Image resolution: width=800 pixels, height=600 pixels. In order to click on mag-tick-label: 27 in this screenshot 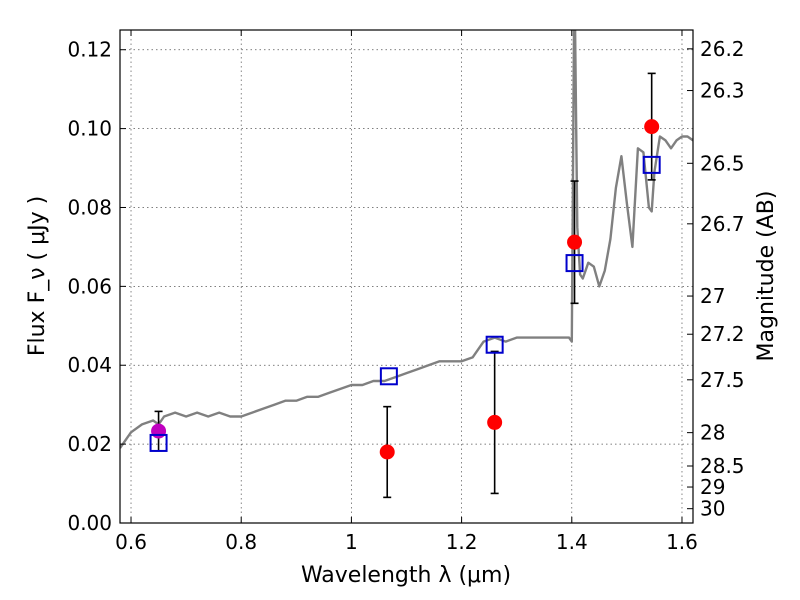, I will do `click(712, 296)`.